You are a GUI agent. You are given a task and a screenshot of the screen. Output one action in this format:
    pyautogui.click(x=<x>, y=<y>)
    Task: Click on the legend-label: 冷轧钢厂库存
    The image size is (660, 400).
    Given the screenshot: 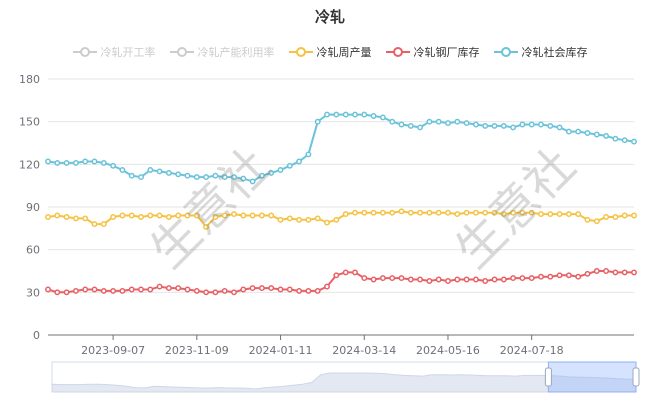 What is the action you would take?
    pyautogui.click(x=446, y=52)
    